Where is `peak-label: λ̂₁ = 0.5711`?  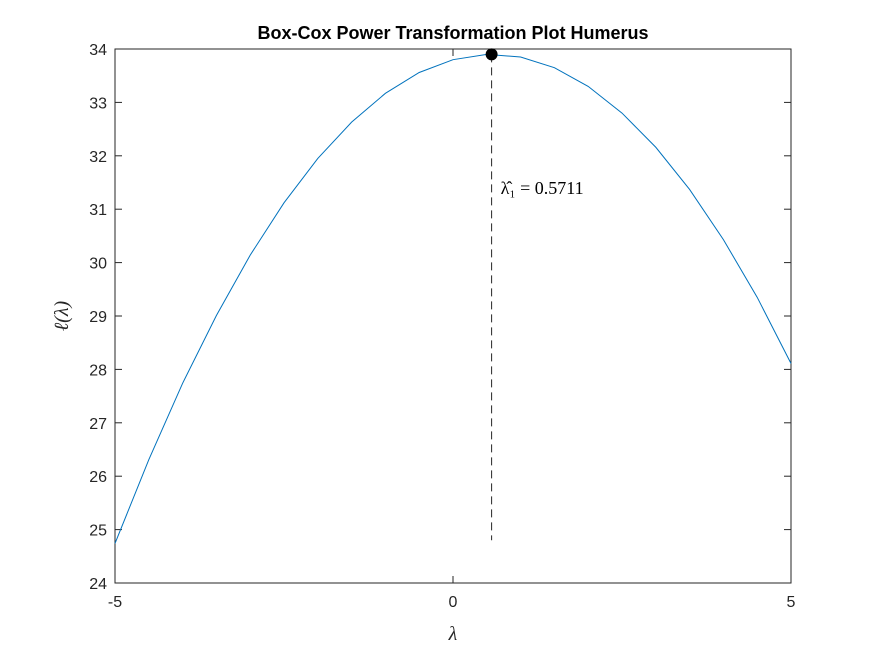
peak-label: λ̂₁ = 0.5711 is located at coordinates (542, 188).